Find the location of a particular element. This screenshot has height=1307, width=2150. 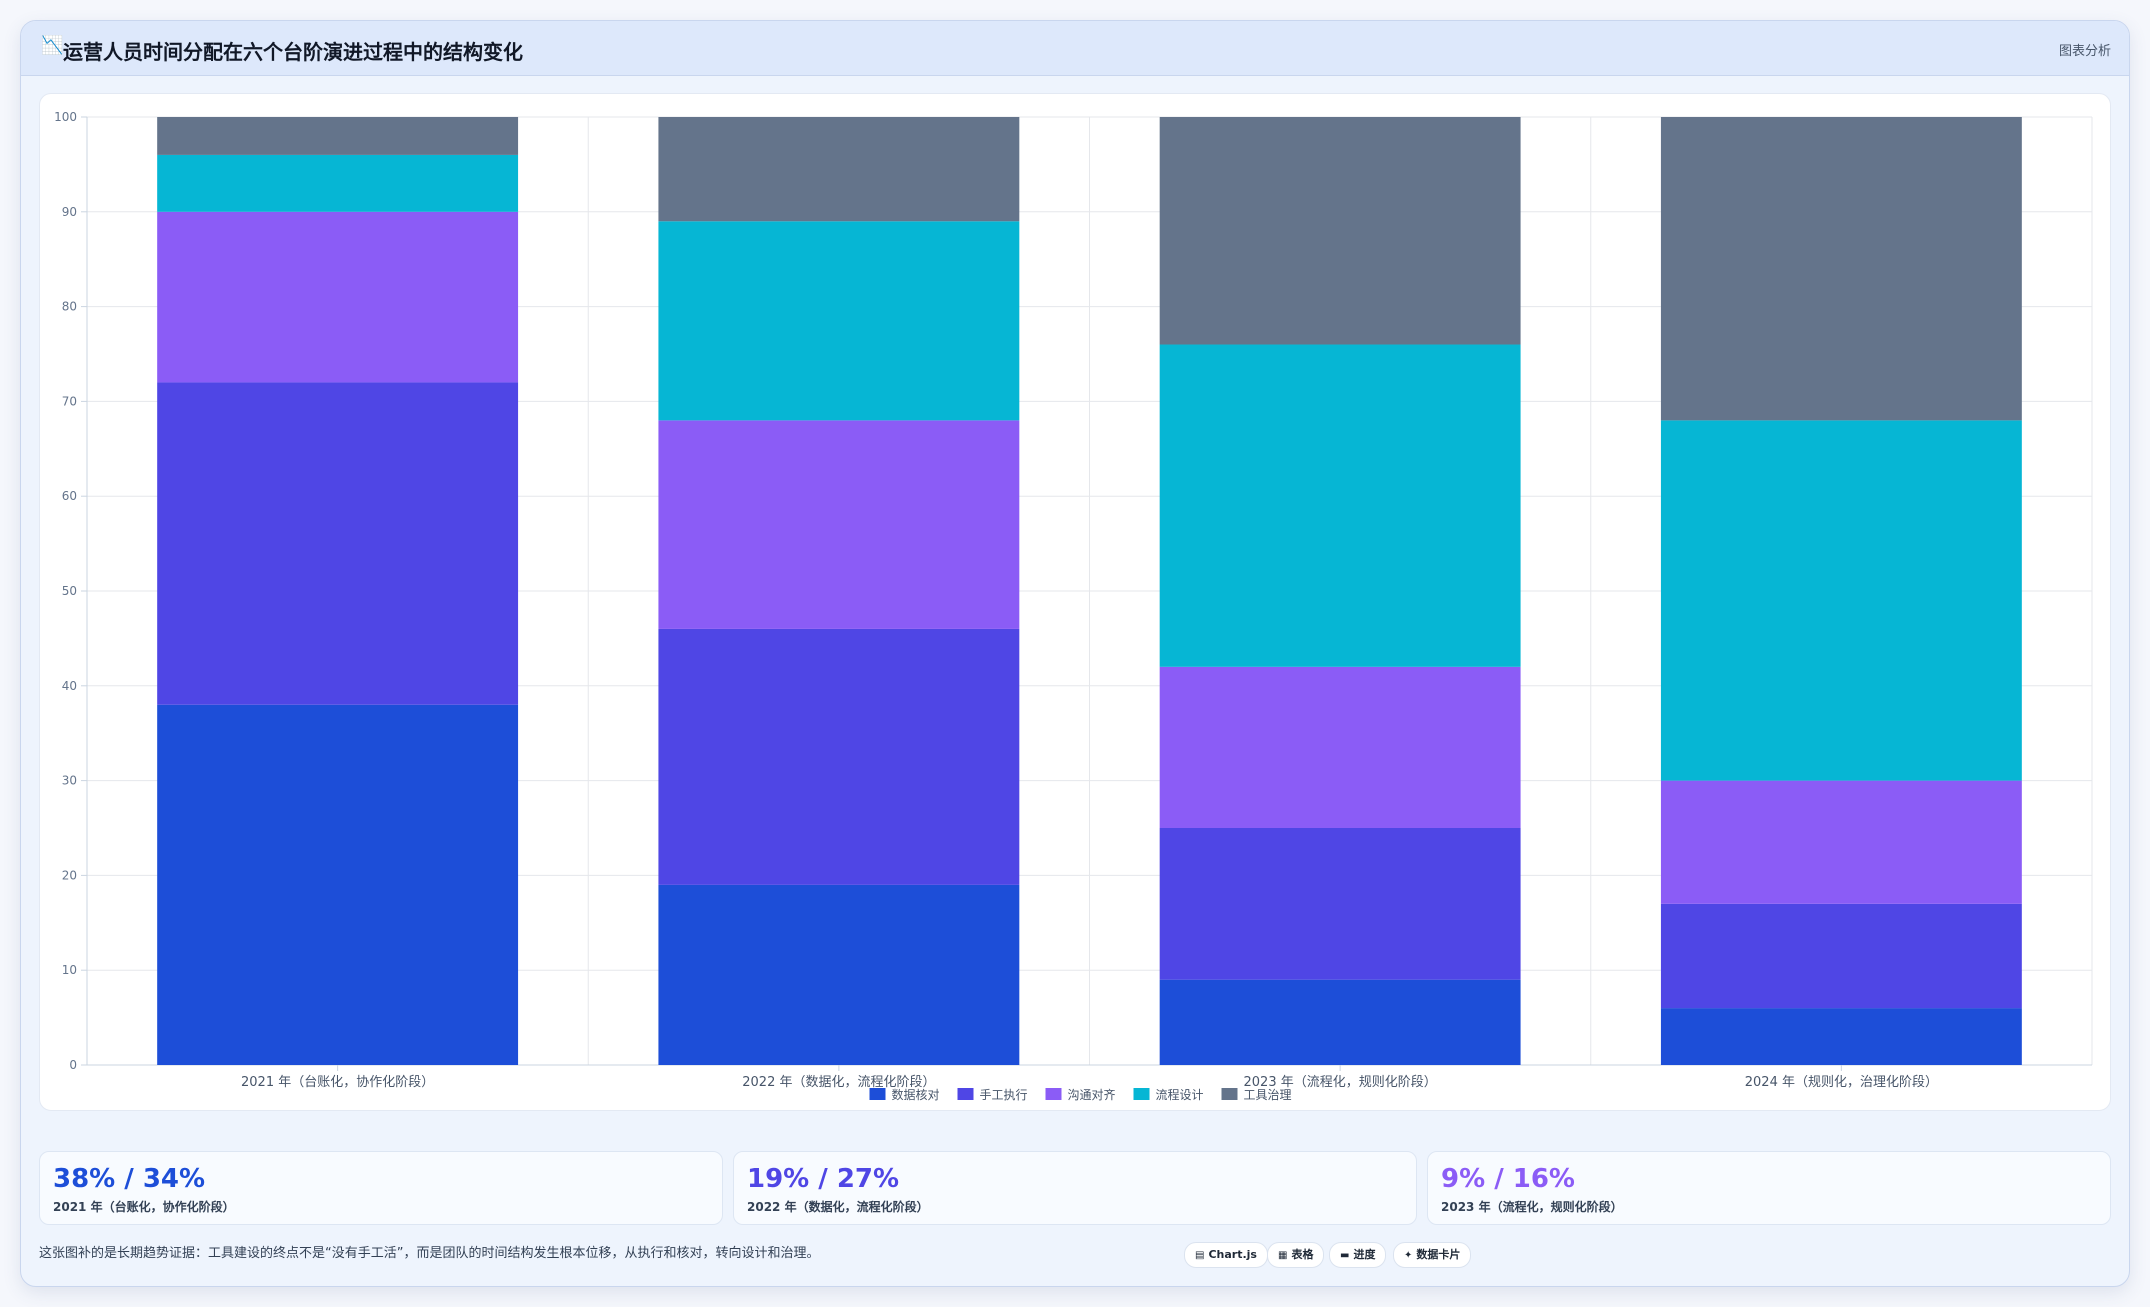

legend-label: 沟通对齐 is located at coordinates (1092, 1094).